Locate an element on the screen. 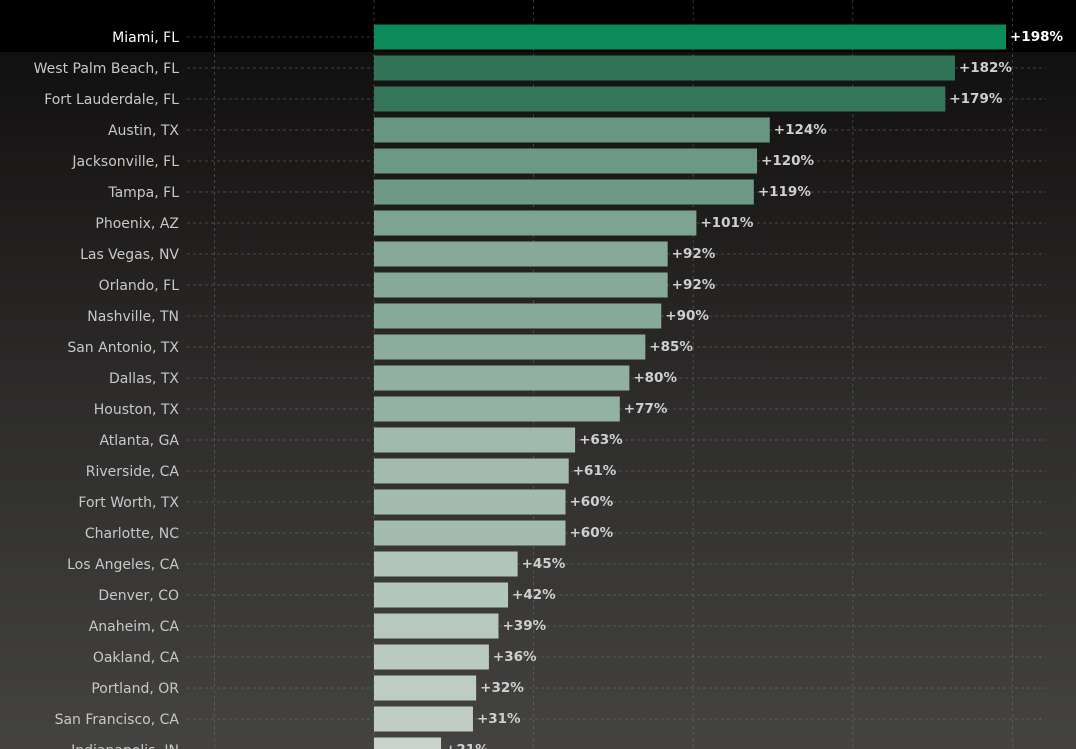 This screenshot has width=1076, height=749. category-label: Indianapolis, IN is located at coordinates (125, 746).